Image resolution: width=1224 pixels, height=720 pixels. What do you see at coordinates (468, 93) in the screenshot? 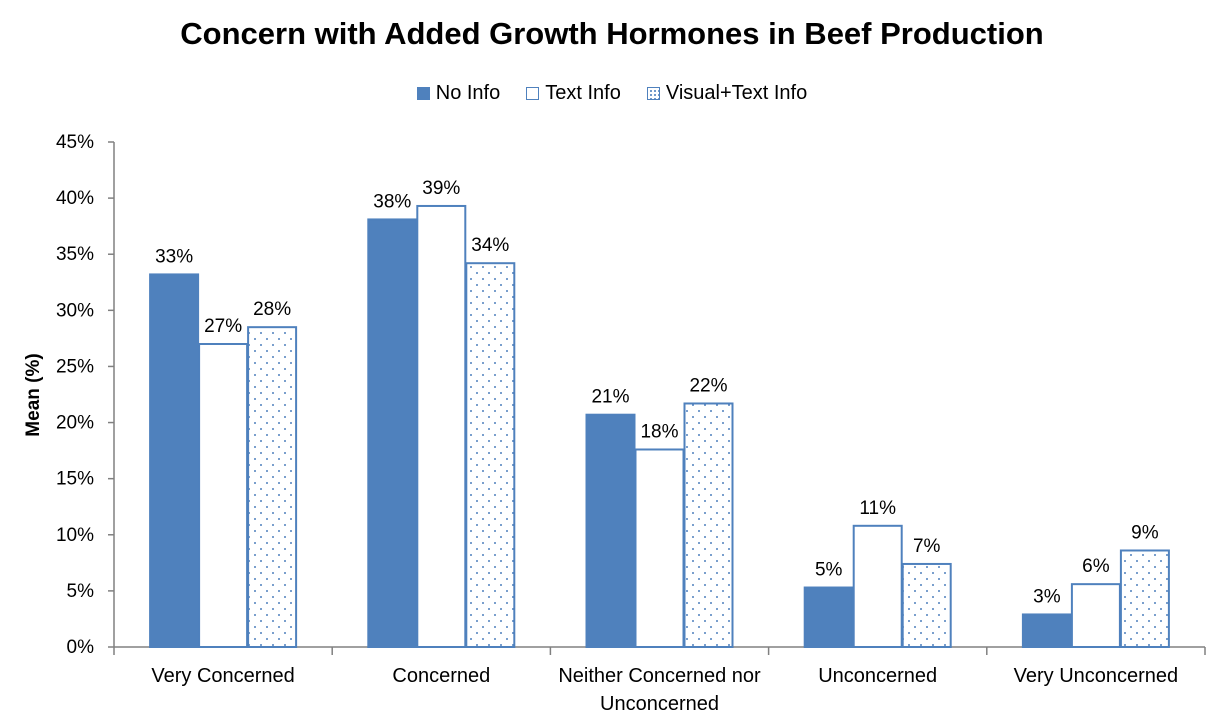
I see `legend-label-no-info: No Info` at bounding box center [468, 93].